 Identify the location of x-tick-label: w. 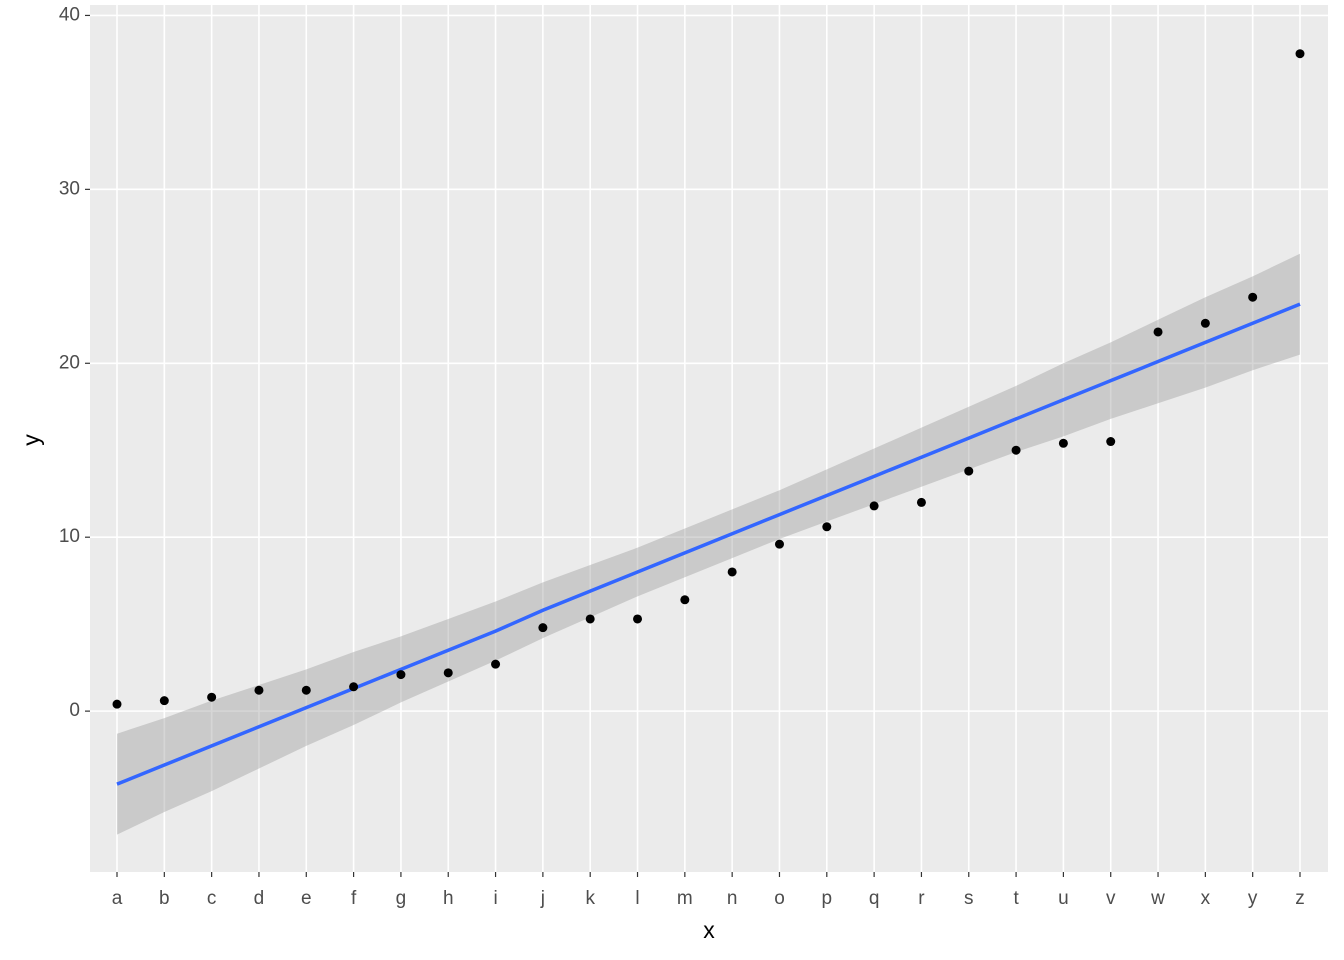
(1157, 898).